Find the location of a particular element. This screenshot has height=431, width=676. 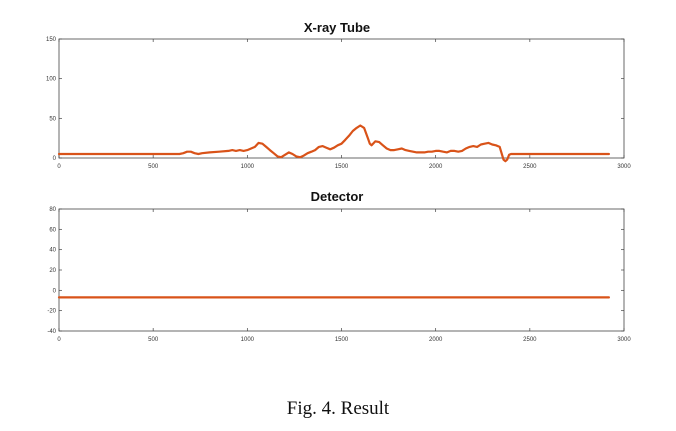

chart-title: X-ray Tube is located at coordinates (337, 27).